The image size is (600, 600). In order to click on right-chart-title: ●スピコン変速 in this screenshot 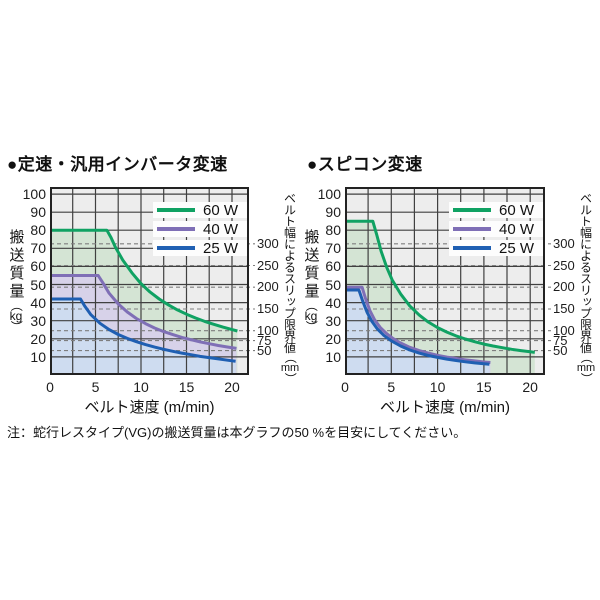, I will do `click(365, 164)`.